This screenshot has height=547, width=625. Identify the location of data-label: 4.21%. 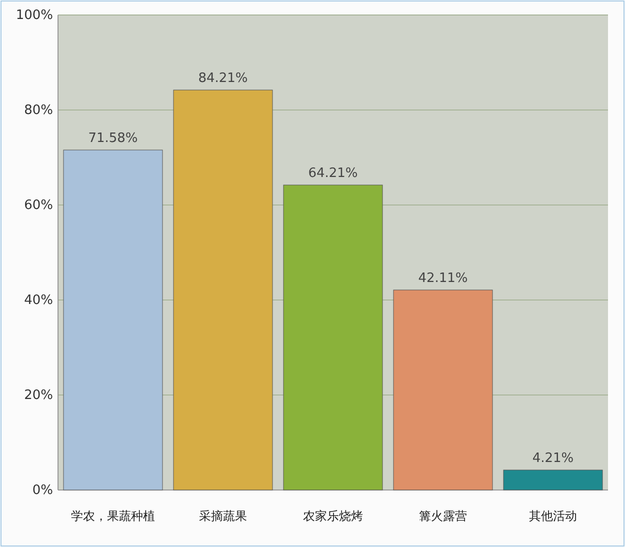
(553, 458).